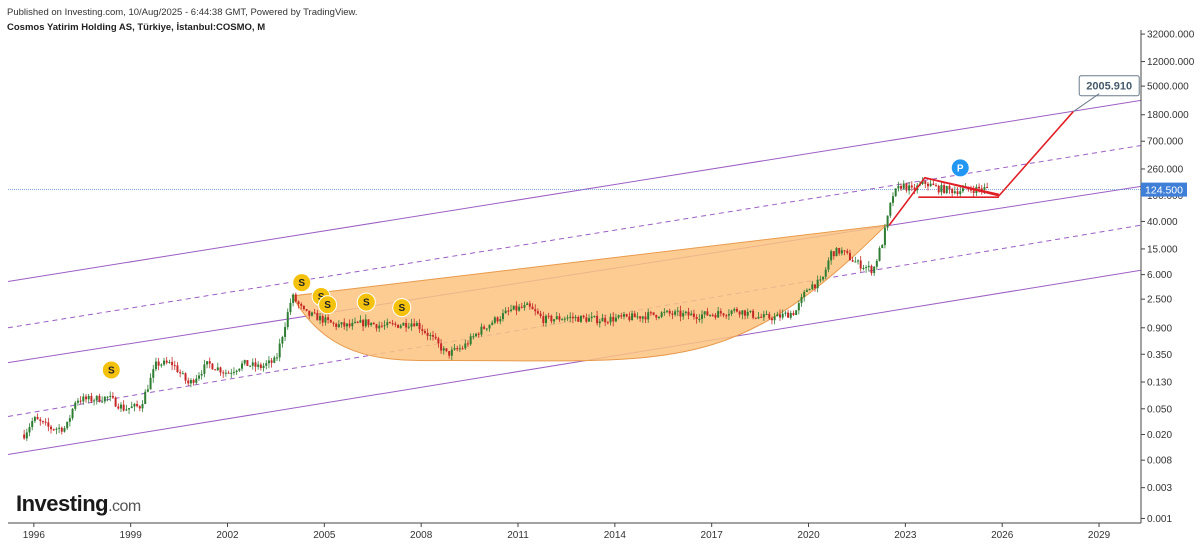  Describe the element at coordinates (1165, 142) in the screenshot. I see `y-tick-label: 700.000` at that location.